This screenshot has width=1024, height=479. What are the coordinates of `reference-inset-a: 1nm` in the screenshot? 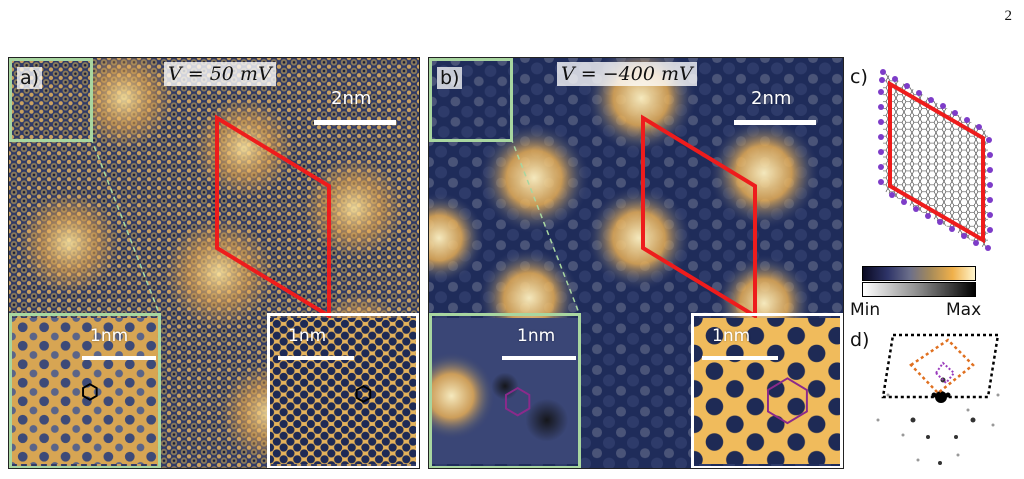 It's located at (343, 390).